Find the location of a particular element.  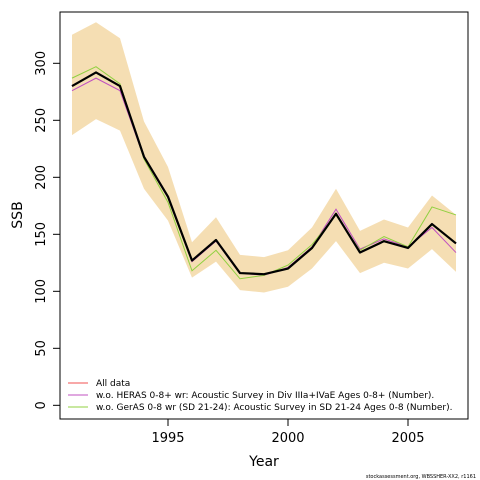

x-tick-label: 2000 is located at coordinates (287, 438).